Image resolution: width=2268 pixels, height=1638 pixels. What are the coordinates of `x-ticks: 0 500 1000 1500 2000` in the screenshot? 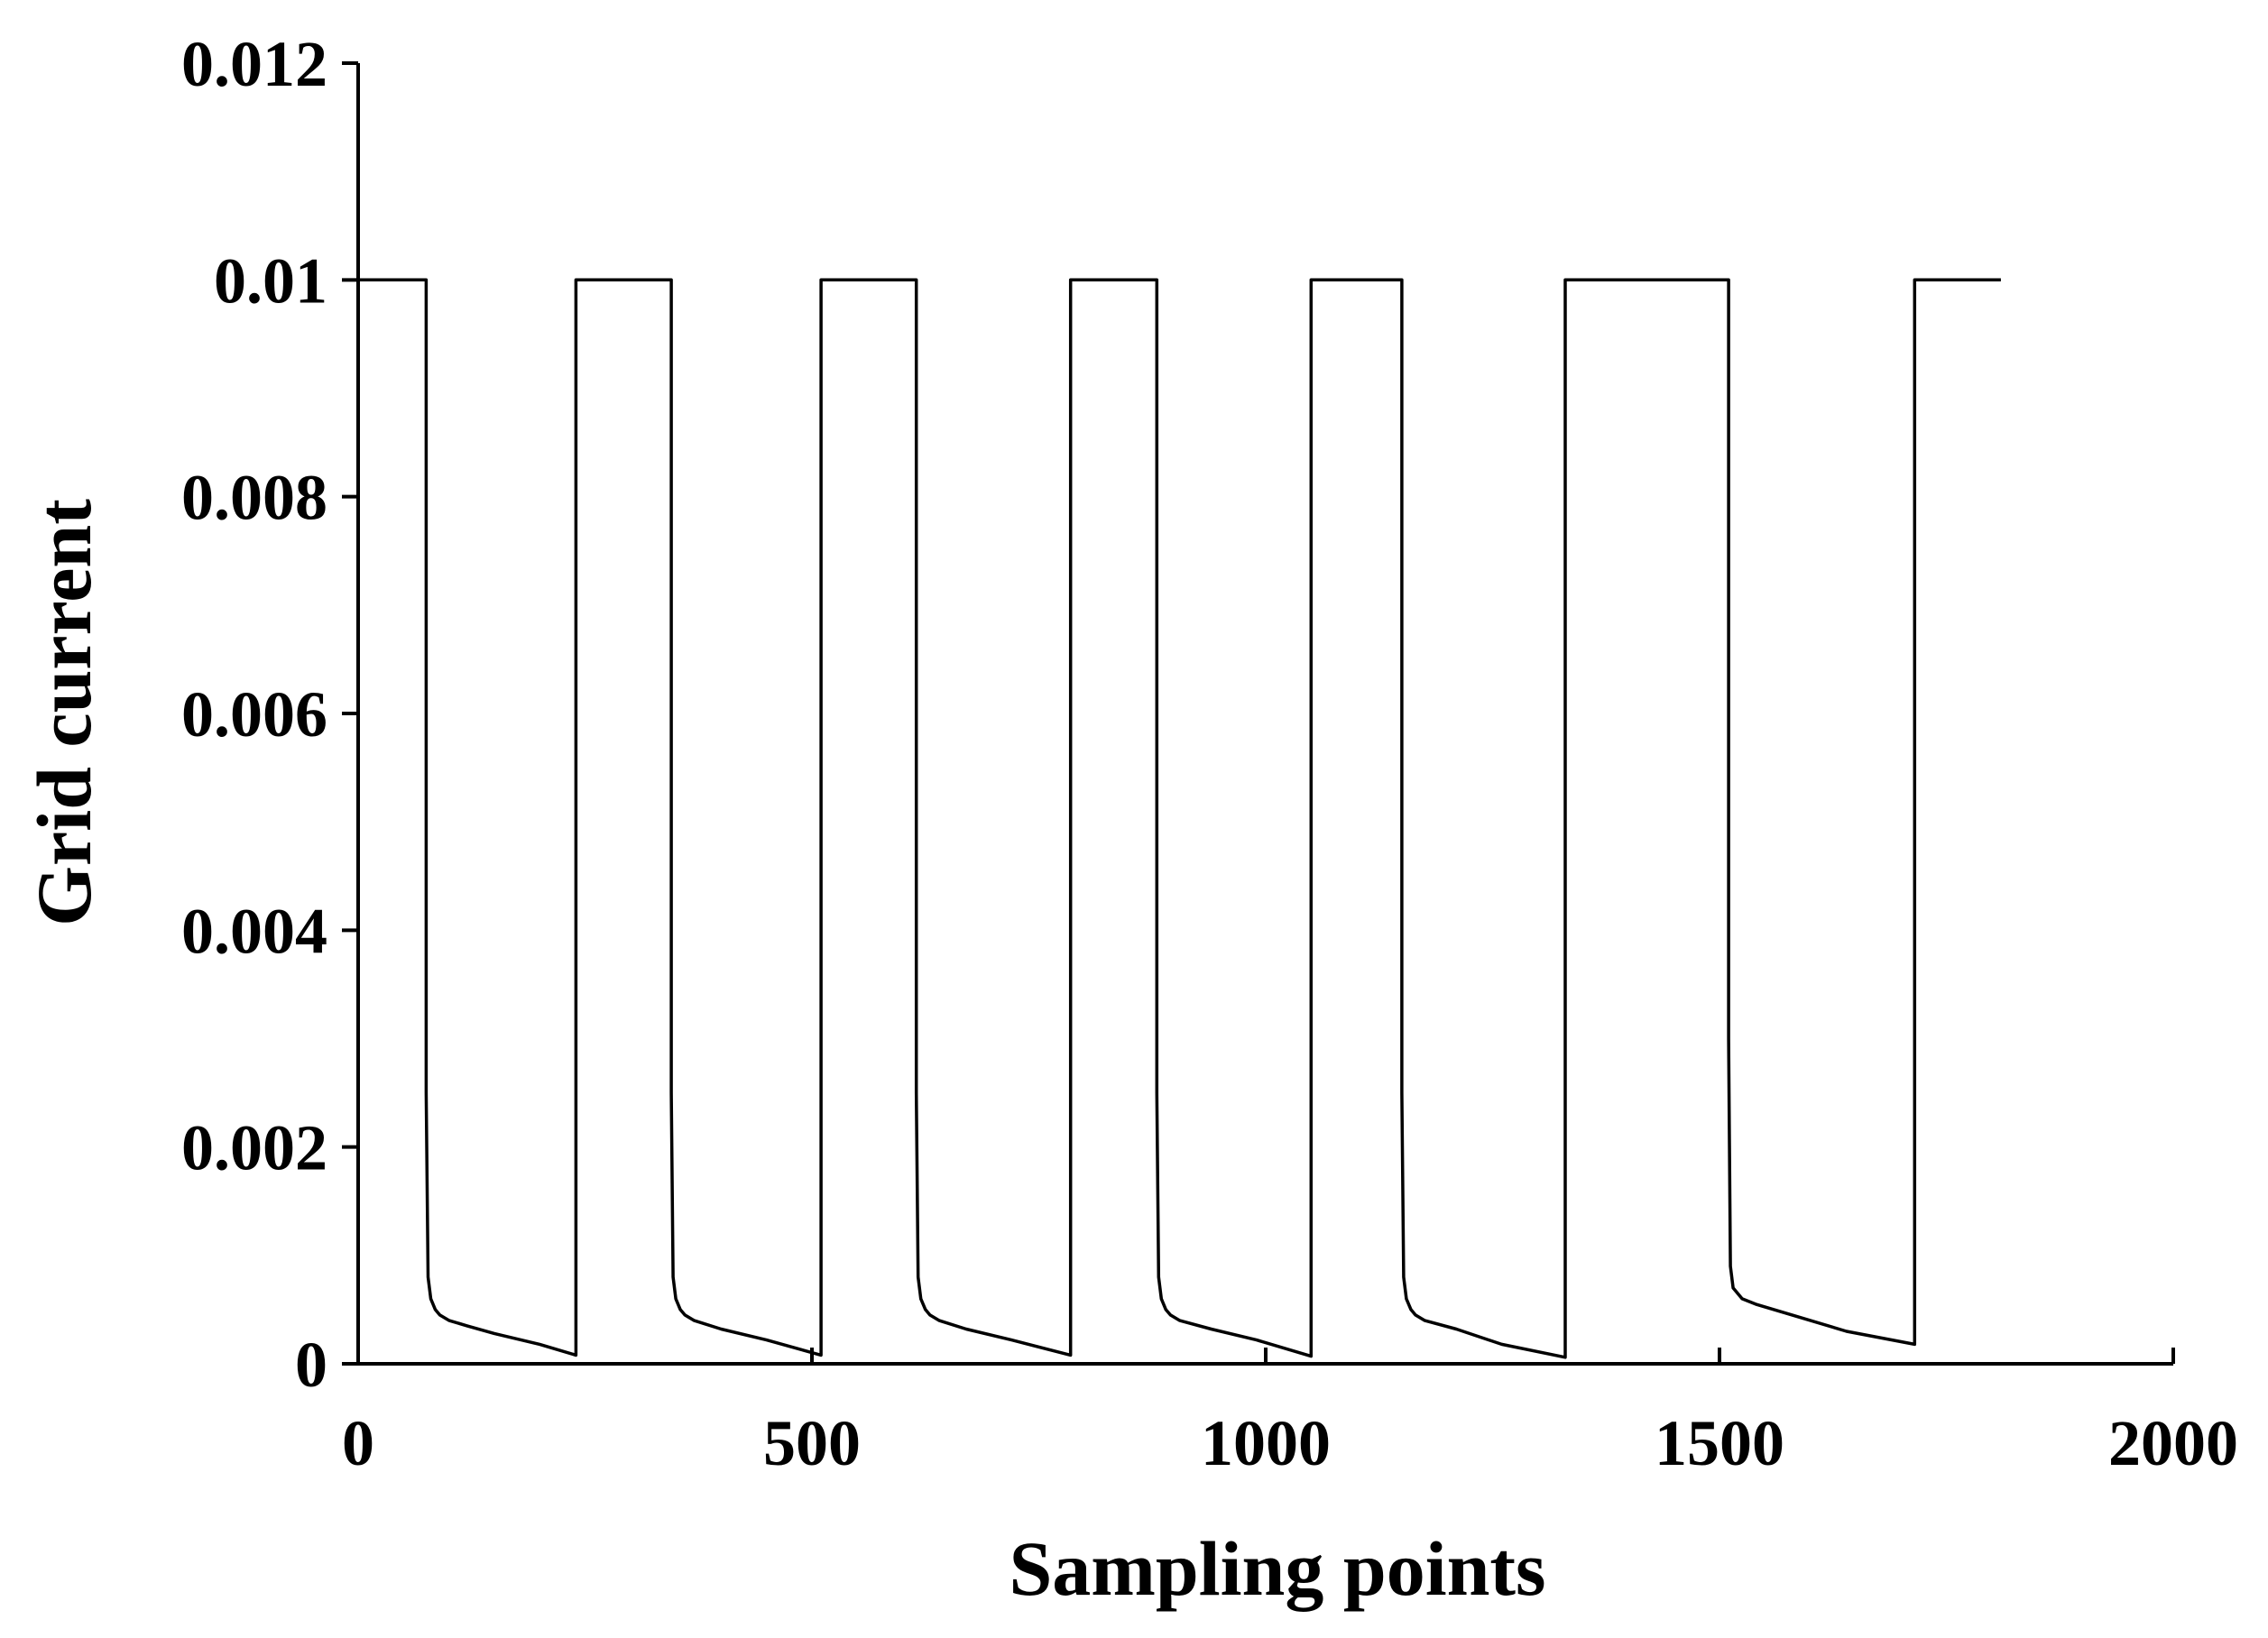 It's located at (1290, 1413).